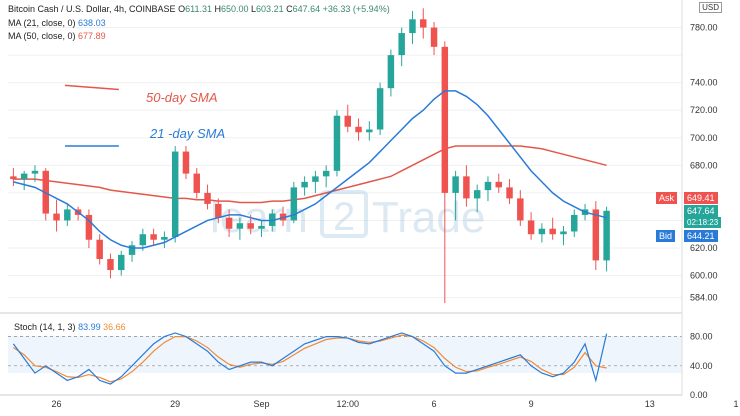 The width and height of the screenshot is (740, 416). Describe the element at coordinates (650, 404) in the screenshot. I see `x-tick-label: 13` at that location.